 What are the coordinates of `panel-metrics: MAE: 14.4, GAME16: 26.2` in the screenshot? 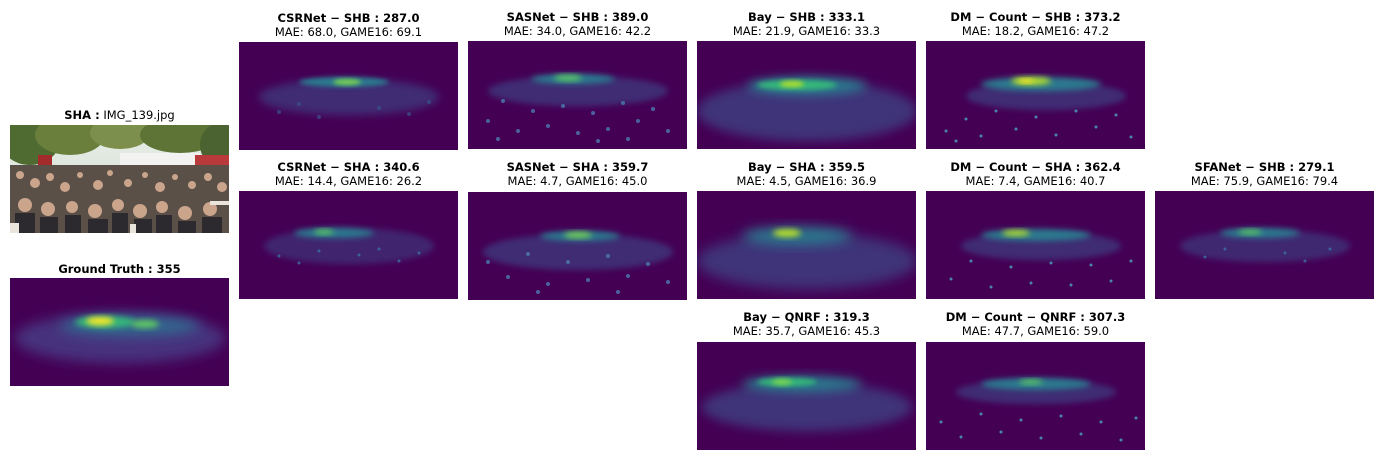 It's located at (348, 181).